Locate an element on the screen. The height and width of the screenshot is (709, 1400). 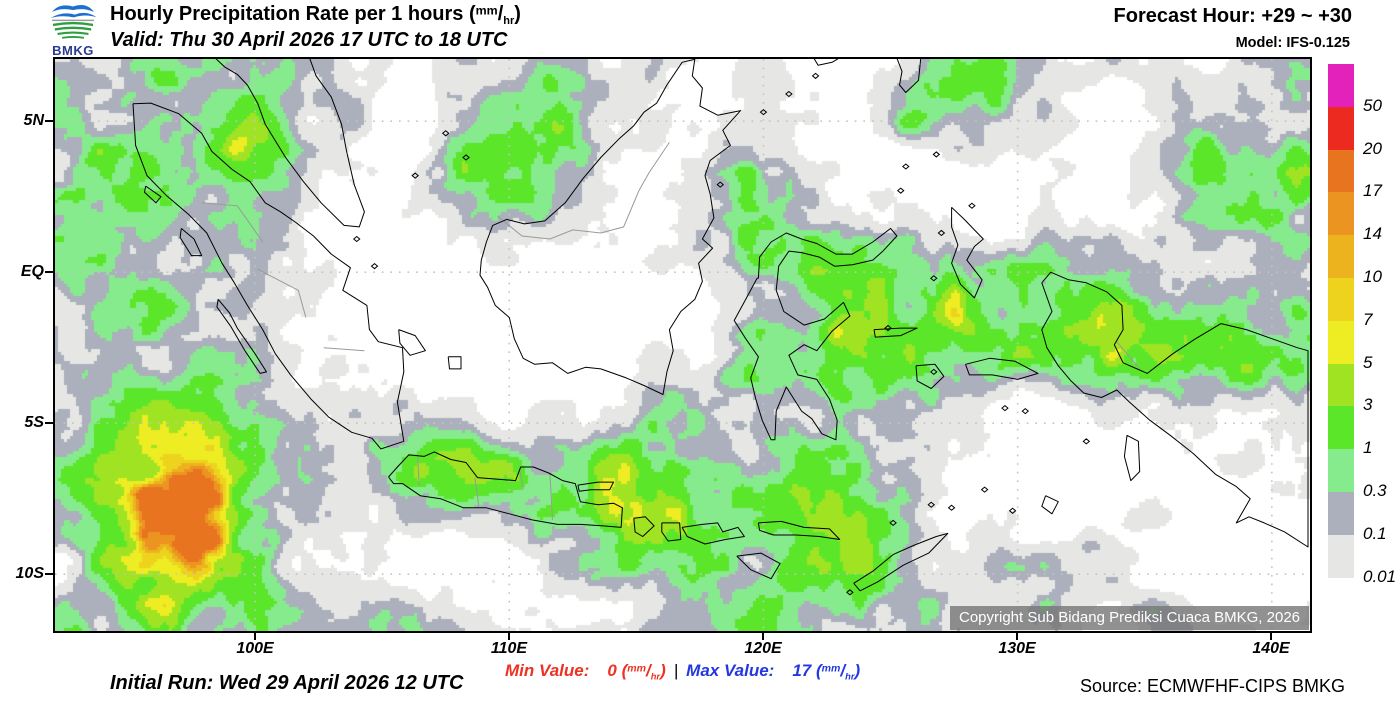
legend-value: 10 is located at coordinates (1372, 276).